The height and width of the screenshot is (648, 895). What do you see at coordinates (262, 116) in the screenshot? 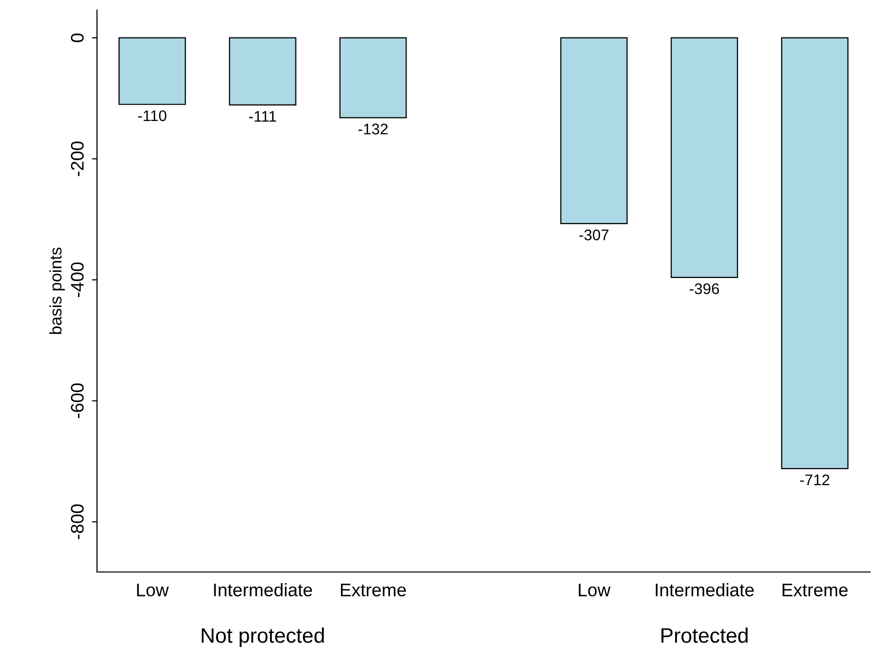
I see `data-label: -111` at bounding box center [262, 116].